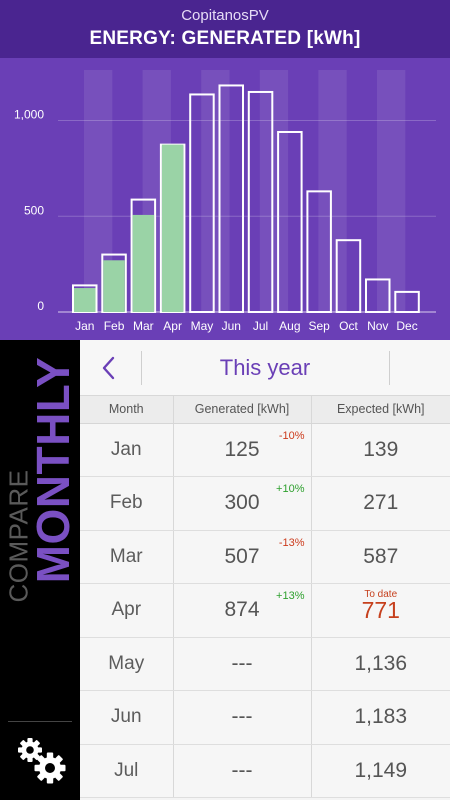 The width and height of the screenshot is (450, 800). I want to click on table-header-row: Month Generated [kWh] Expected [kWh], so click(265, 410).